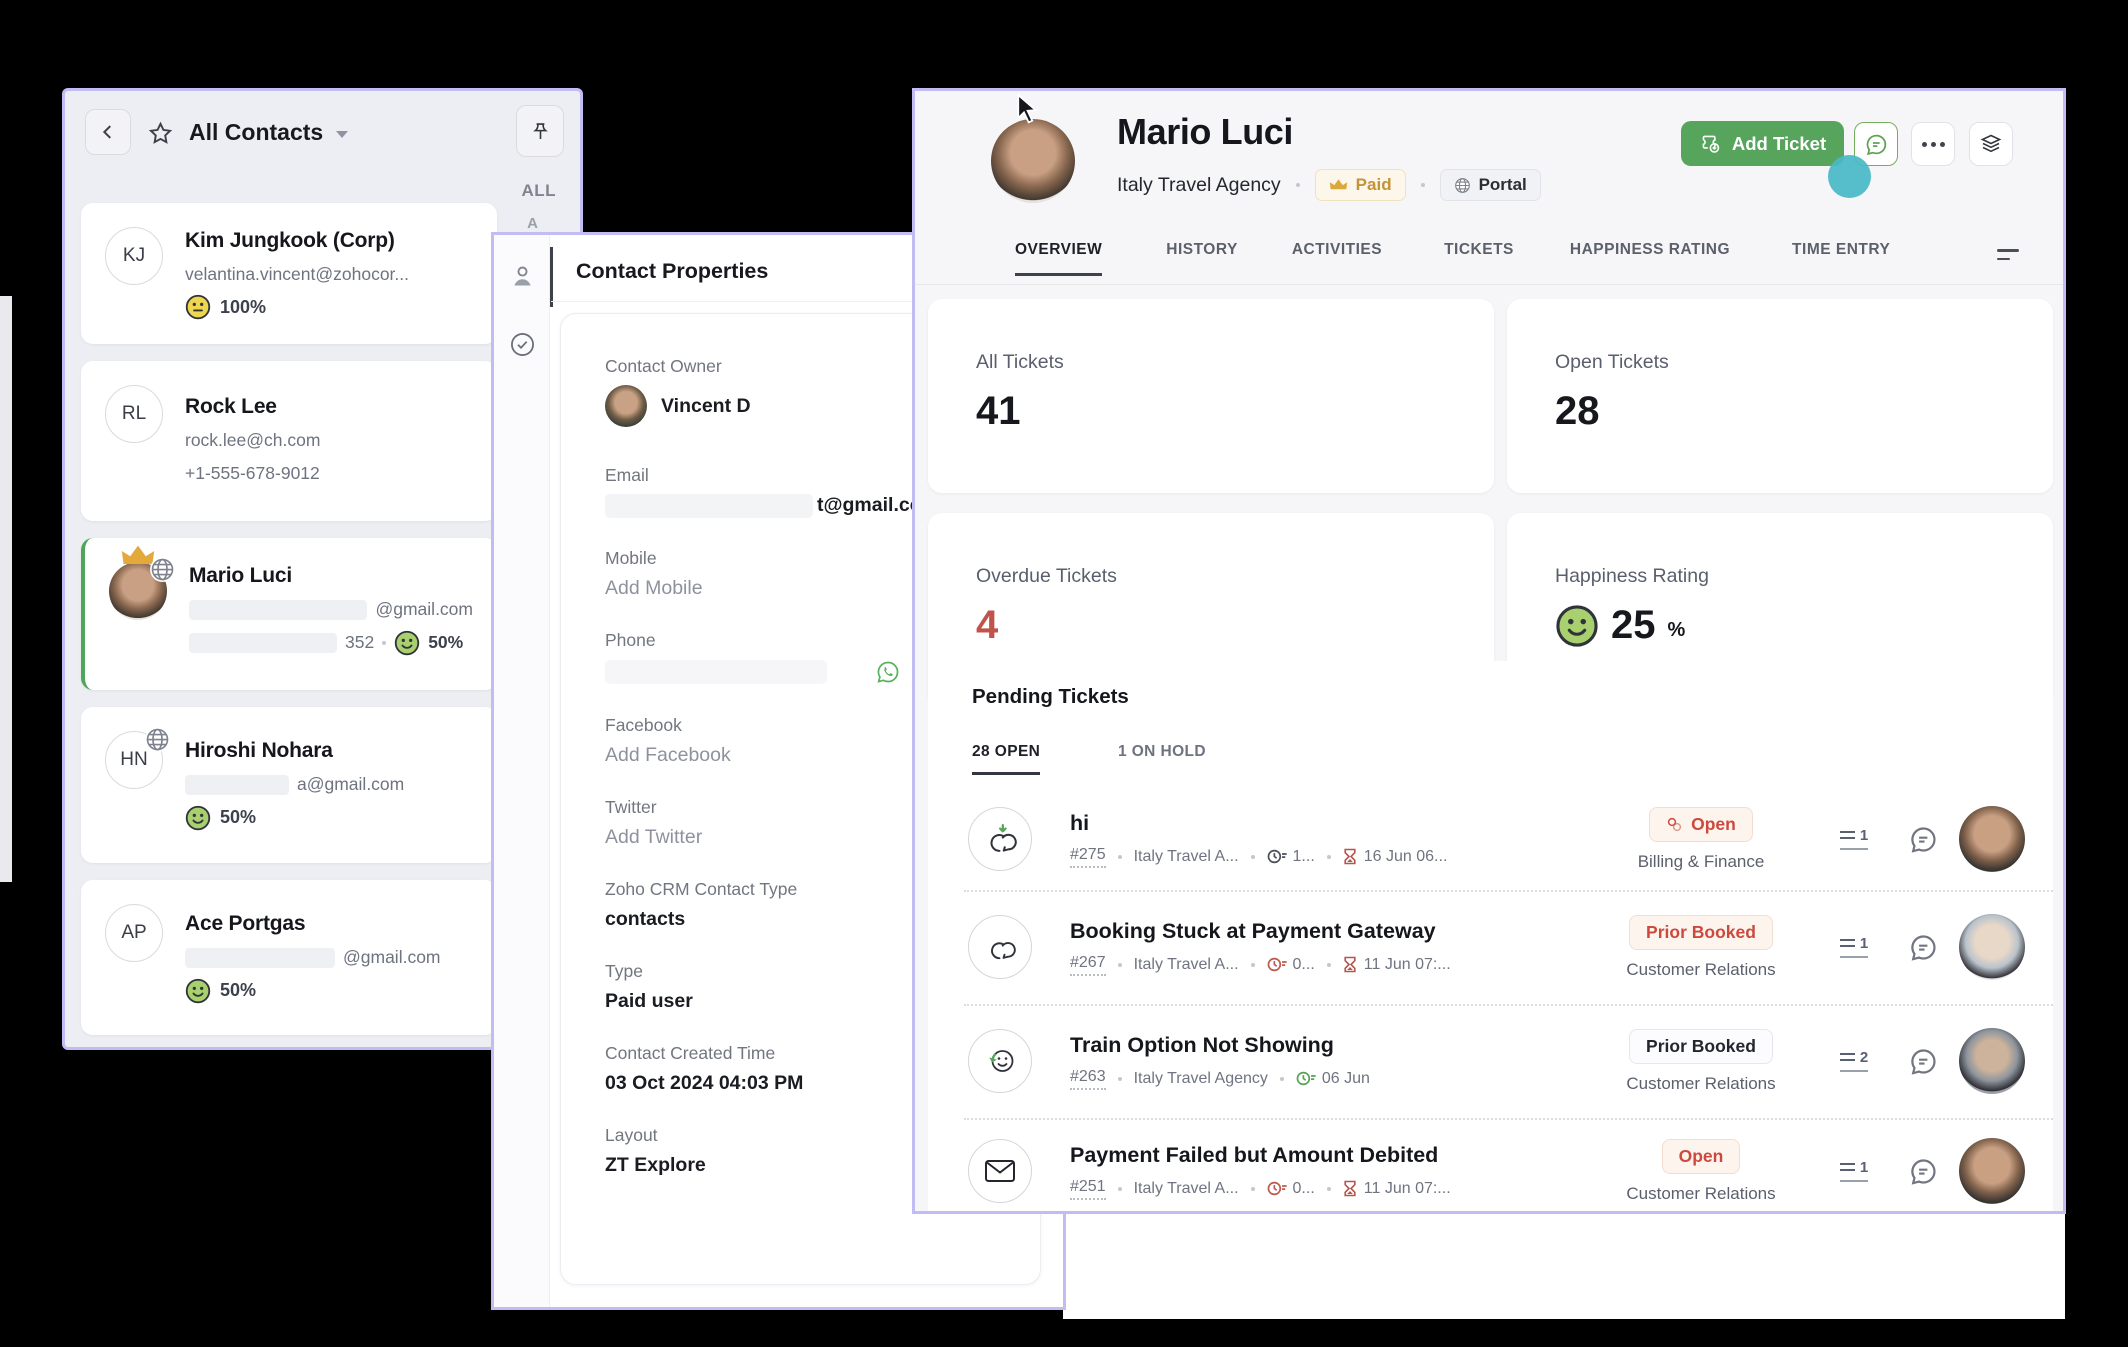  Describe the element at coordinates (1080, 822) in the screenshot. I see `ticket-title: hi` at that location.